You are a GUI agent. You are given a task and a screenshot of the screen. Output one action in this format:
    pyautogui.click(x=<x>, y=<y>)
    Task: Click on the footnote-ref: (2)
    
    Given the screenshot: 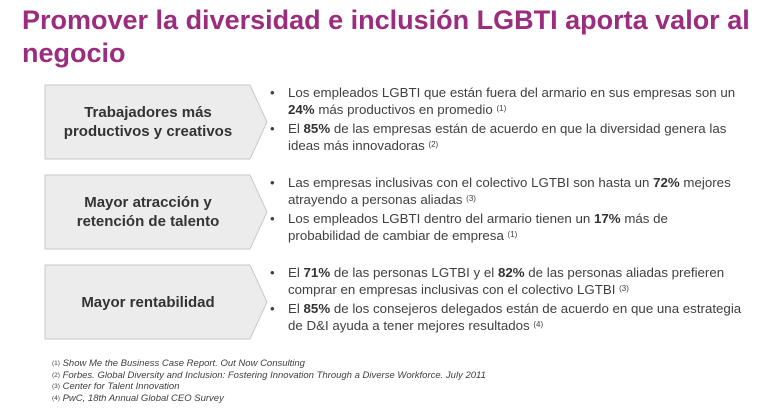 What is the action you would take?
    pyautogui.click(x=433, y=144)
    